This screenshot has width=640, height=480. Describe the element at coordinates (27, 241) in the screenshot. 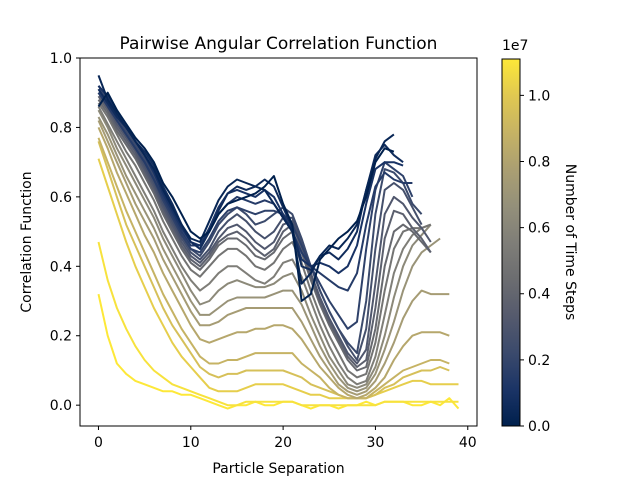

I see `y-axis-title: Correlation Function` at that location.